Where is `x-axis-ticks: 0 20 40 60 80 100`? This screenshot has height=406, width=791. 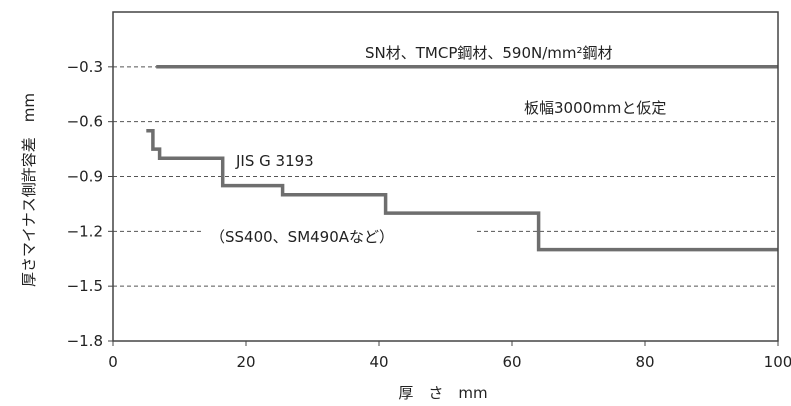 x-axis-ticks: 0 20 40 60 80 100 is located at coordinates (449, 356).